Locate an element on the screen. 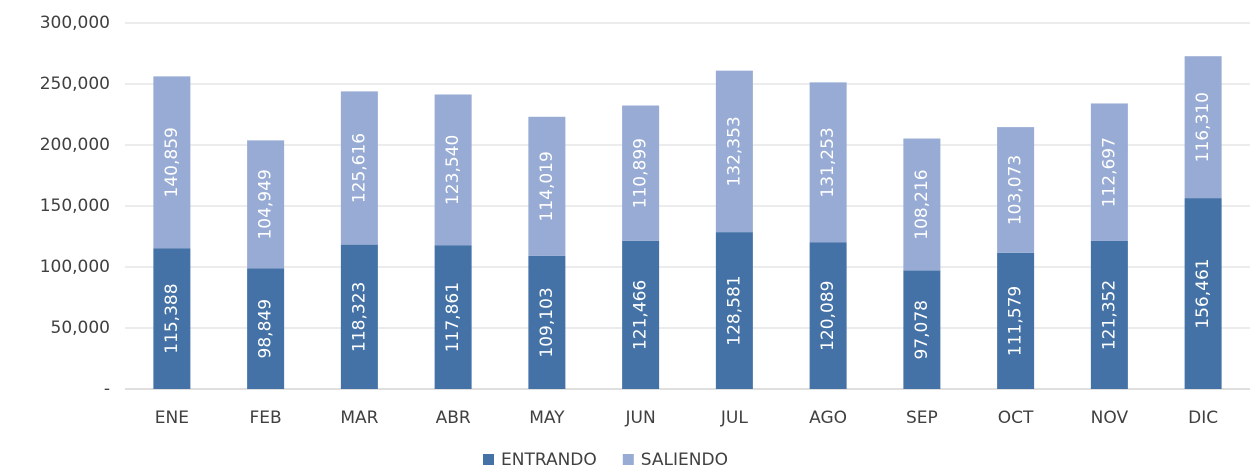 The height and width of the screenshot is (470, 1255). x-tick-label: FEB is located at coordinates (266, 418).